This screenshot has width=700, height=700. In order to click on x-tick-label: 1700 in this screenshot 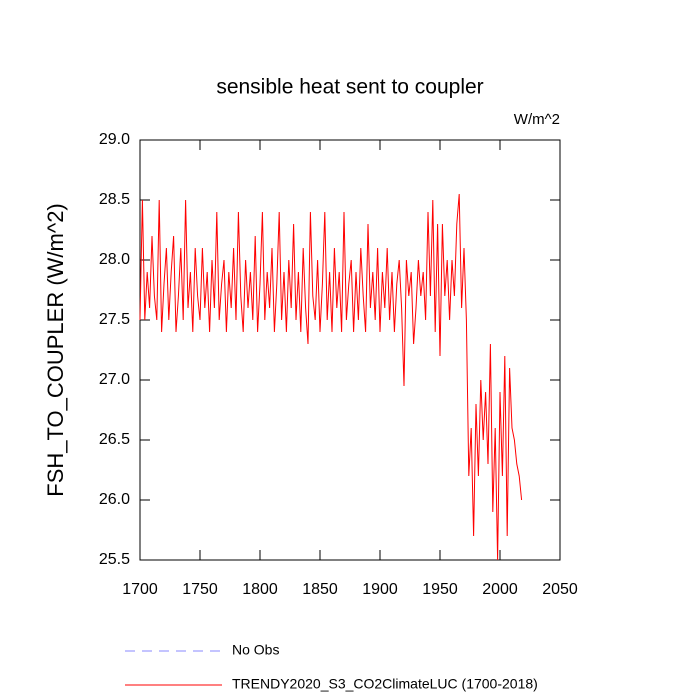, I will do `click(140, 589)`.